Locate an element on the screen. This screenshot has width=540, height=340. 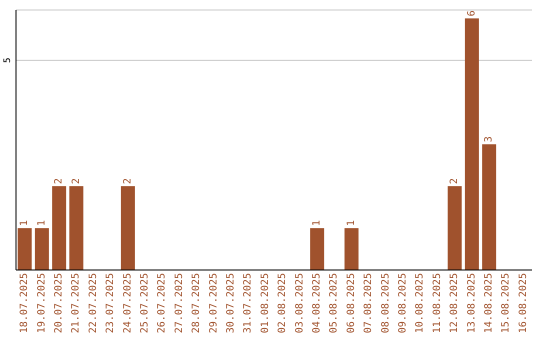
x-tick-label: 31.07.2025 is located at coordinates (248, 303).